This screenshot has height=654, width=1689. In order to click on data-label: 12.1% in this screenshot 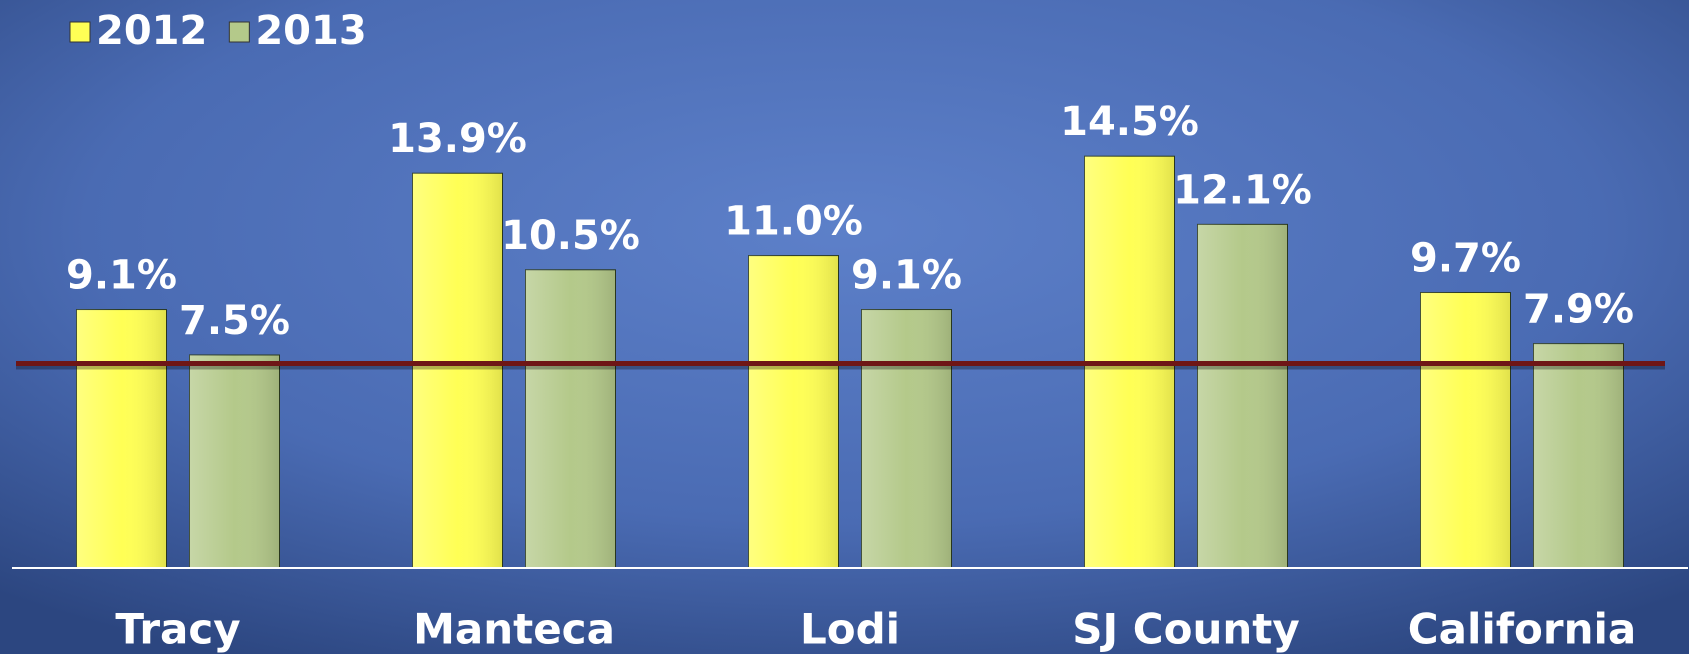, I will do `click(1242, 190)`.